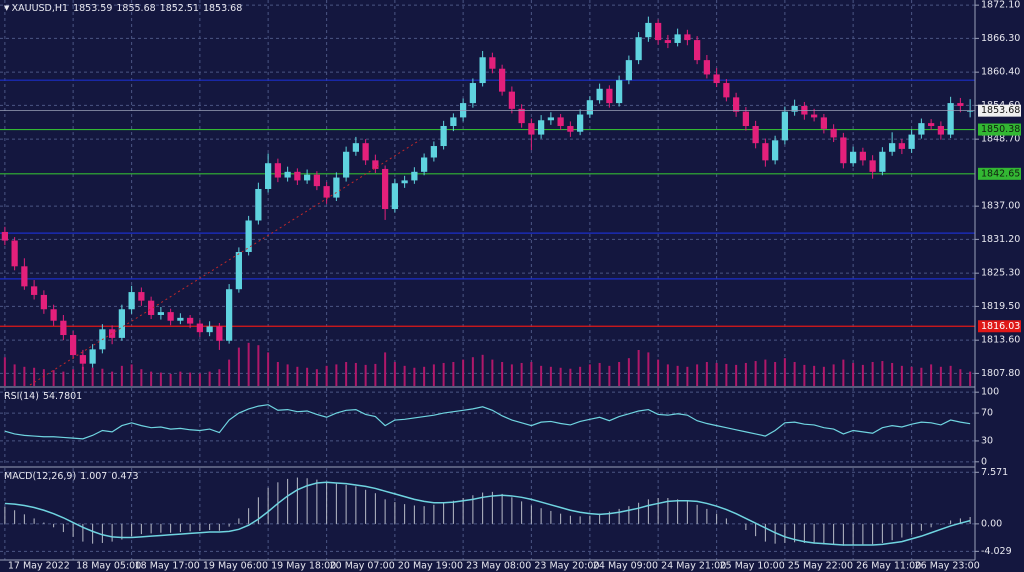 Image resolution: width=1024 pixels, height=572 pixels. Describe the element at coordinates (566, 566) in the screenshot. I see `x-tick-label: 23 May 20:00` at that location.